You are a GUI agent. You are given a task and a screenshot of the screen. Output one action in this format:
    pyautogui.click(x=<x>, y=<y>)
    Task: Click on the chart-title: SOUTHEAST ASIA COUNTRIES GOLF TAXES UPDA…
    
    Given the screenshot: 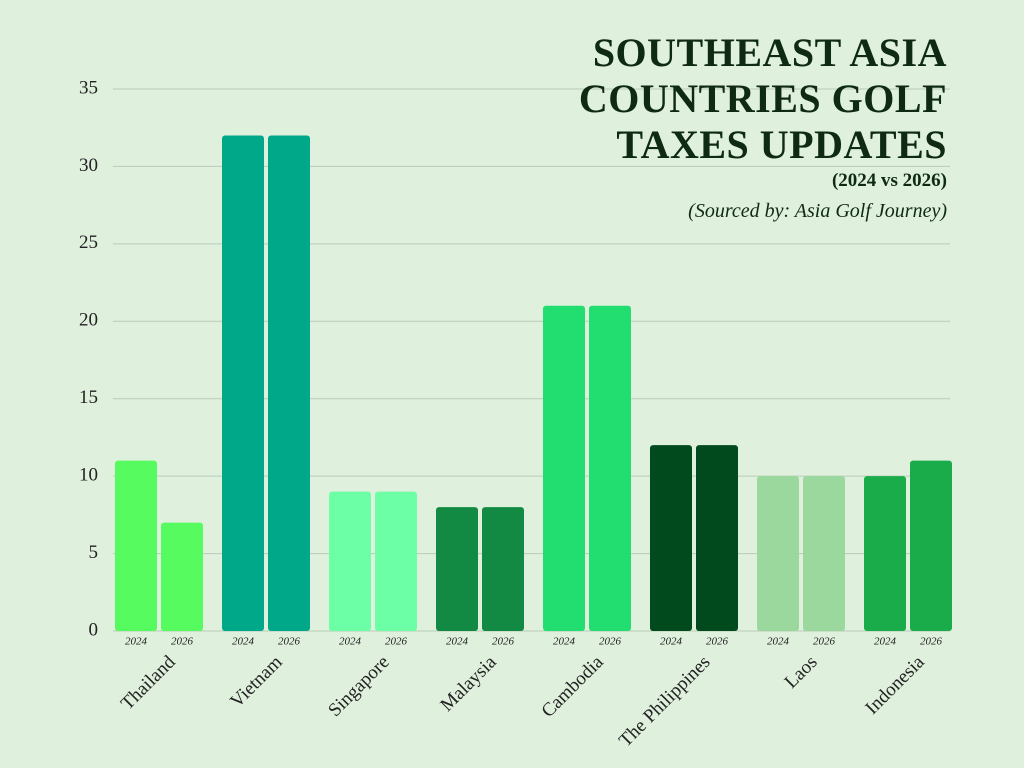 What is the action you would take?
    pyautogui.click(x=762, y=98)
    